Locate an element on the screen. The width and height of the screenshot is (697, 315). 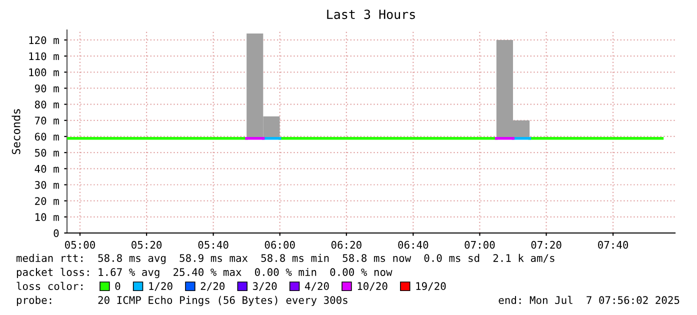
x-tick-label: 07:40 is located at coordinates (613, 244).